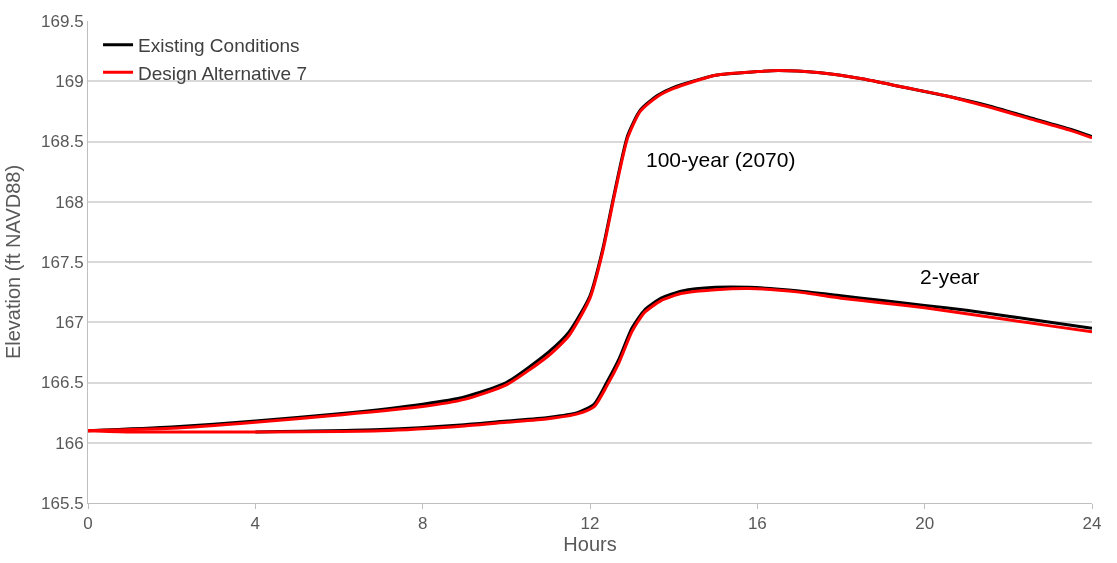 The width and height of the screenshot is (1117, 563). I want to click on x-tick-label: 24, so click(1092, 524).